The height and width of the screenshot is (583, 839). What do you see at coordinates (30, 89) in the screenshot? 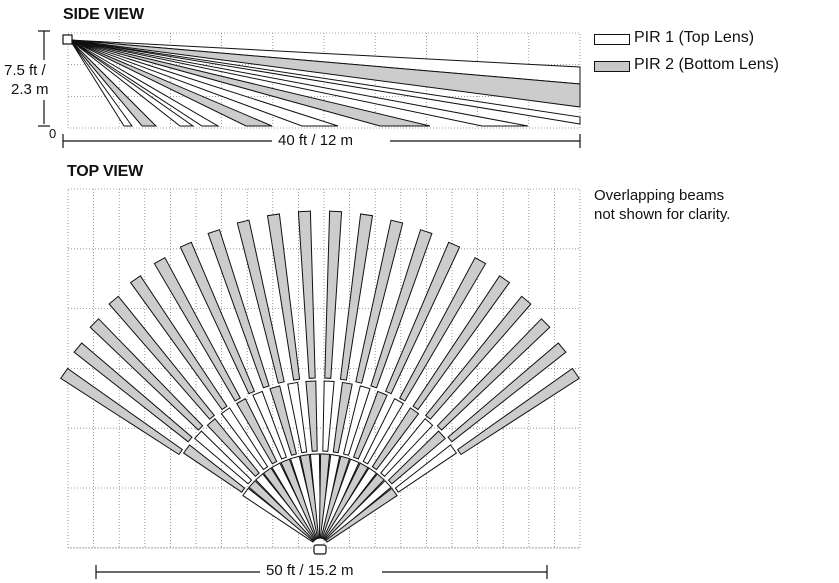
I see `side-view-height-label-m: 2.3 m` at bounding box center [30, 89].